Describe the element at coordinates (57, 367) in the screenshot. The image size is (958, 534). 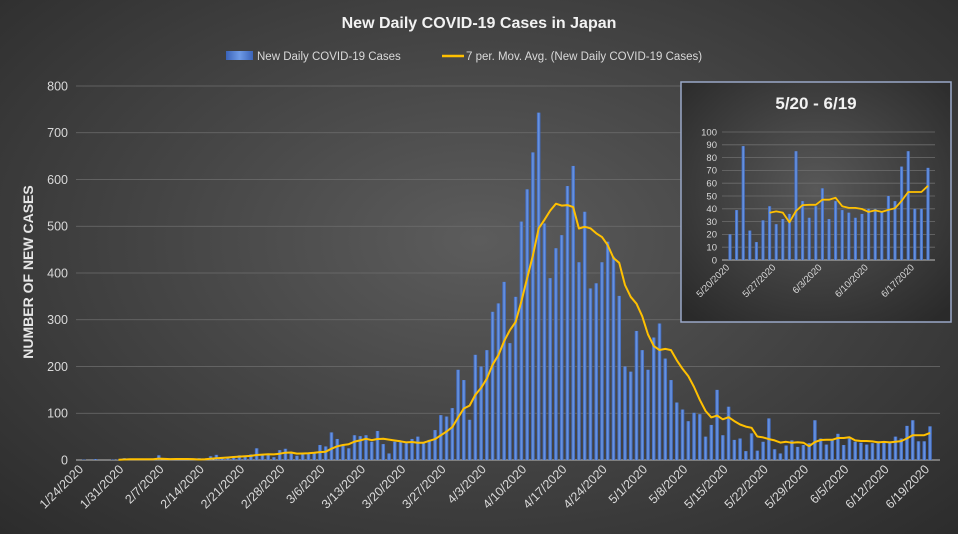
I see `y-tick-label: 200` at that location.